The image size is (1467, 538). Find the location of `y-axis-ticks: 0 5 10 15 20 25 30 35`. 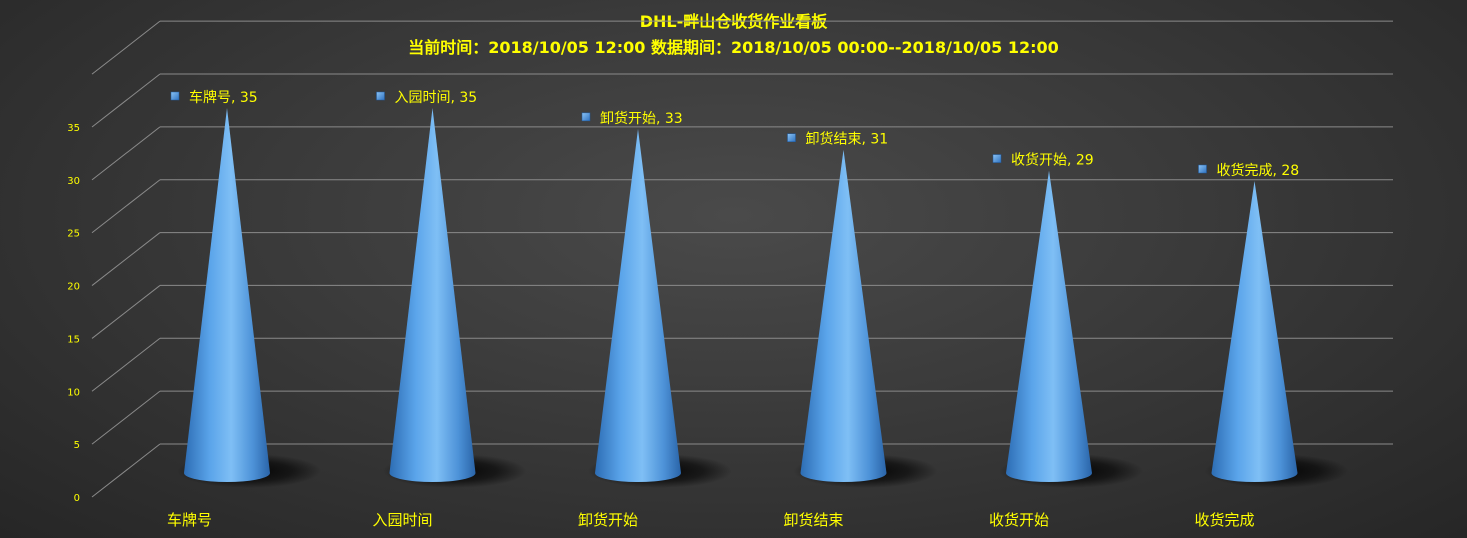

y-axis-ticks: 0 5 10 15 20 25 30 35 is located at coordinates (73, 313).